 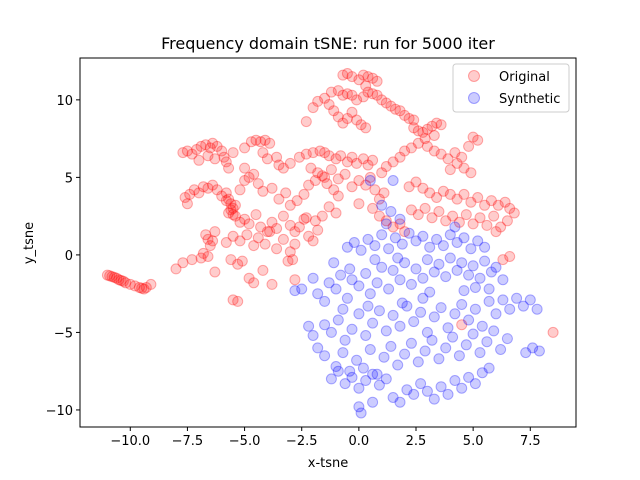 What do you see at coordinates (29, 243) in the screenshot?
I see `y-axis-label: y_tsne` at bounding box center [29, 243].